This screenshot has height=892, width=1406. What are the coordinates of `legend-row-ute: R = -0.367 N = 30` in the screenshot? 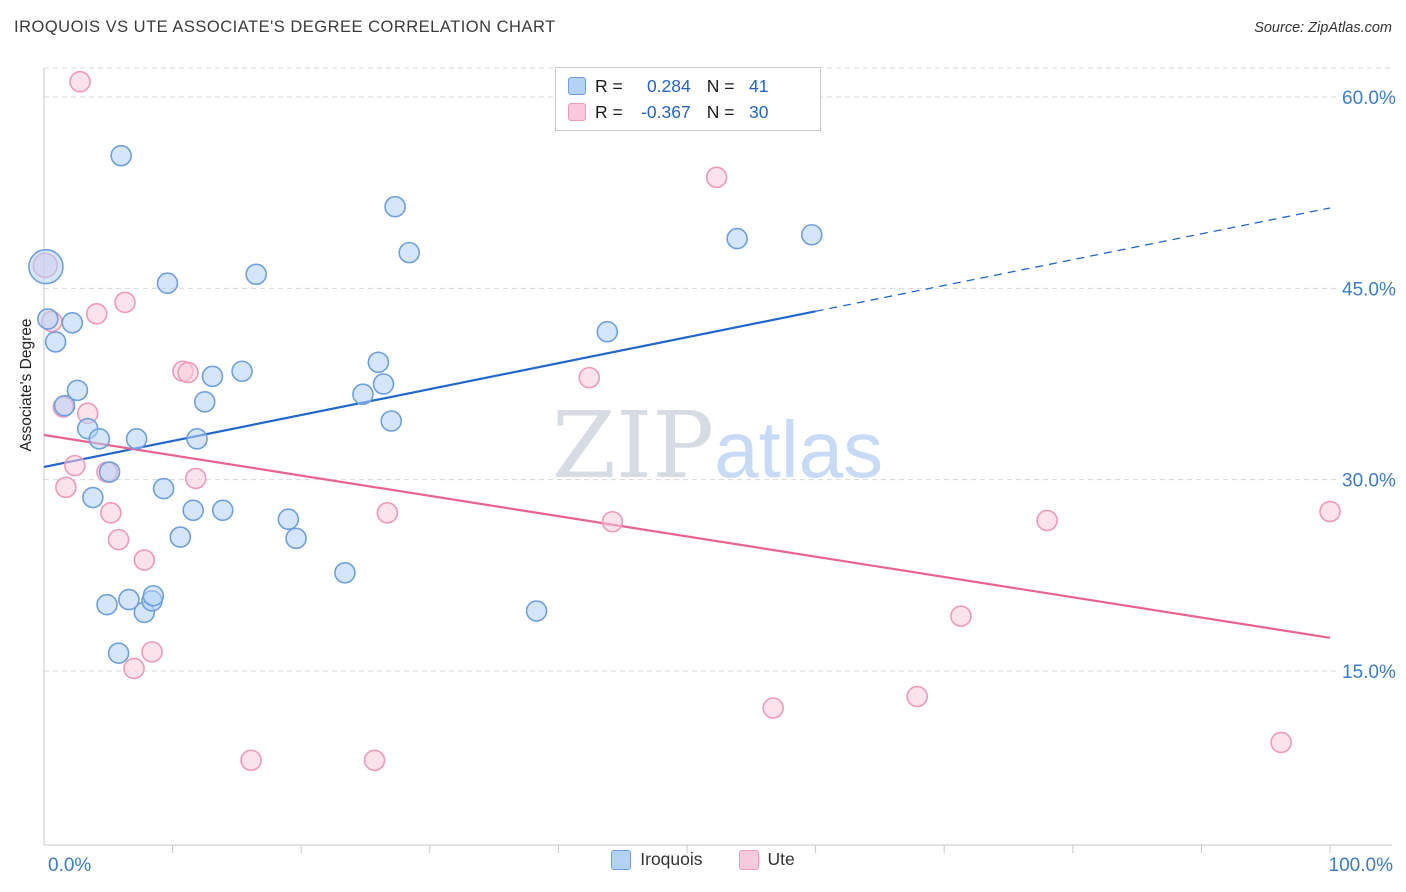 It's located at (688, 112).